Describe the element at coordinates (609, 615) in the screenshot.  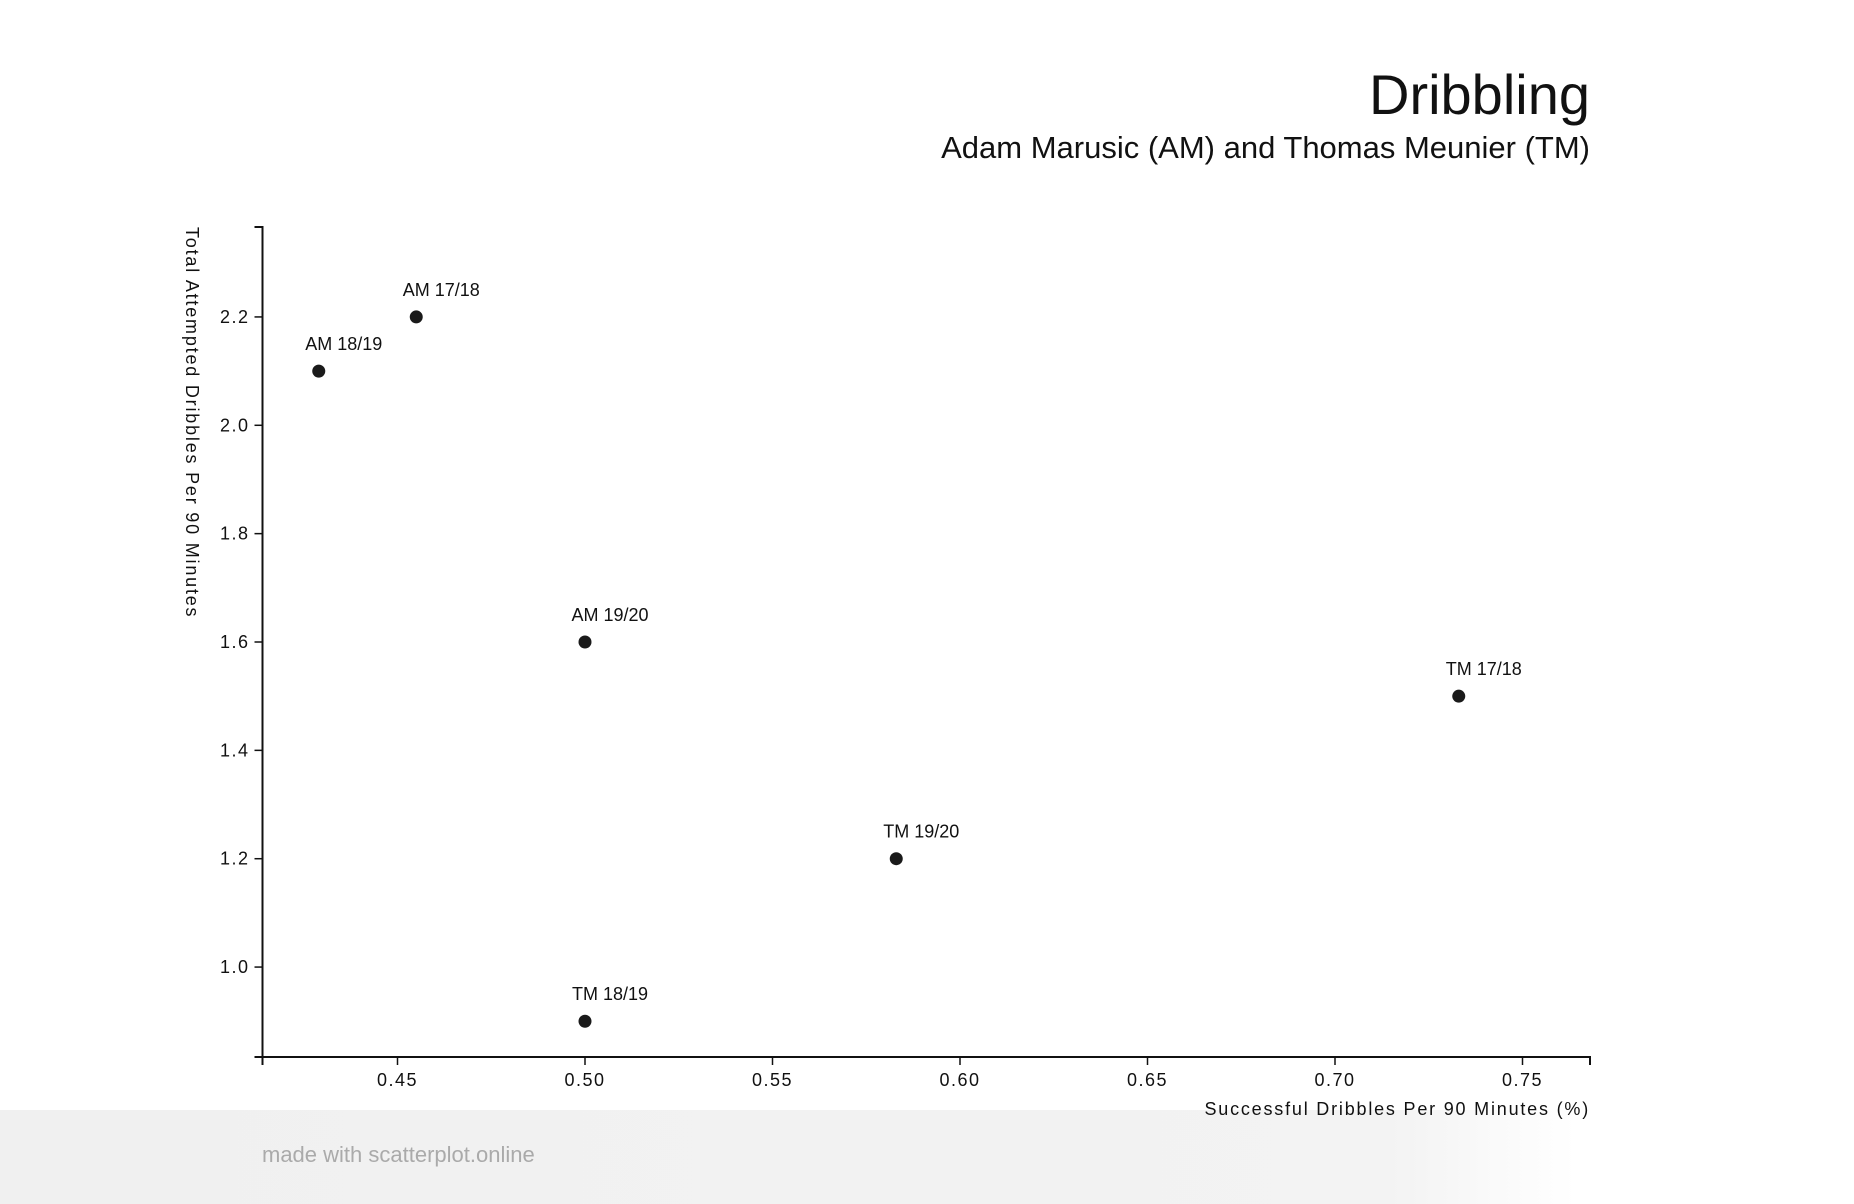
I see `point-label: AM 19/20` at that location.